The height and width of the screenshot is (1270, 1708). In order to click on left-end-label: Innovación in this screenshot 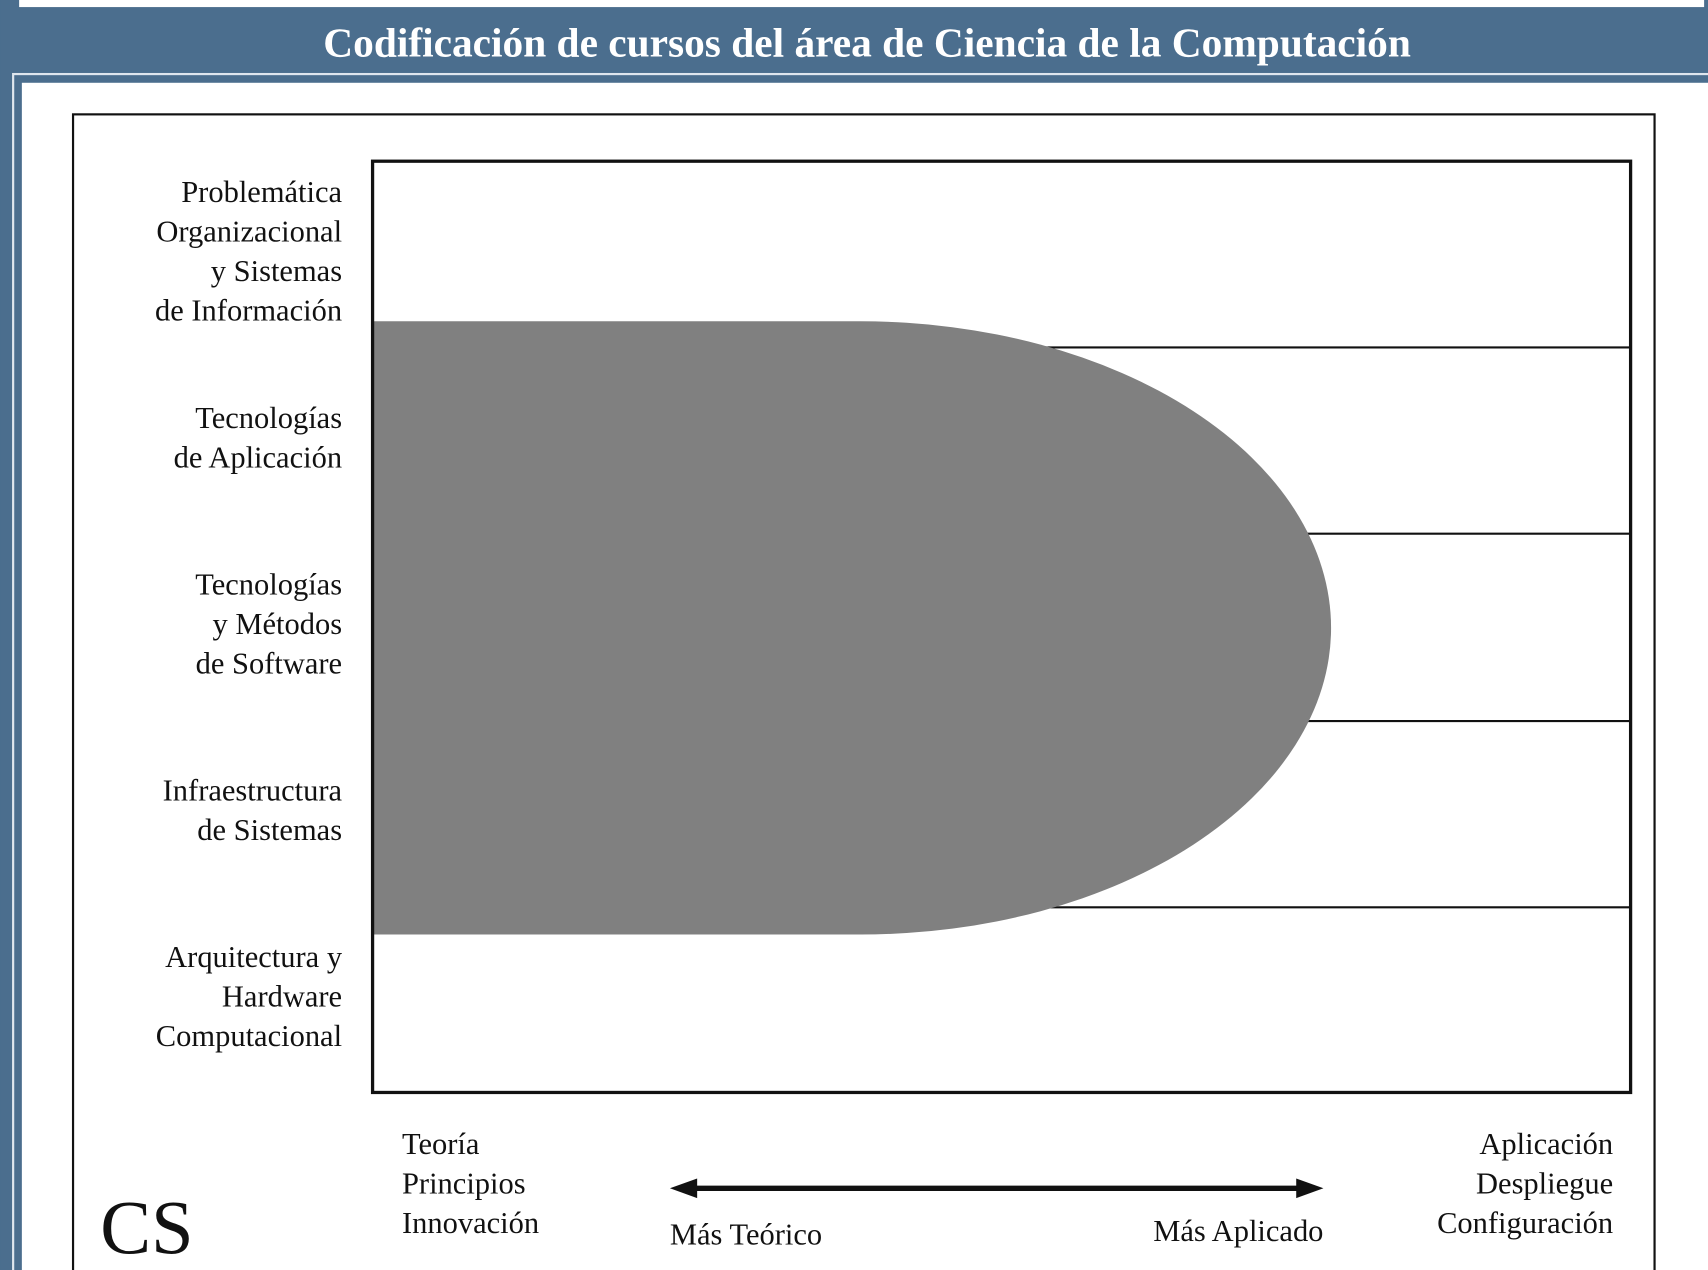, I will do `click(470, 1223)`.